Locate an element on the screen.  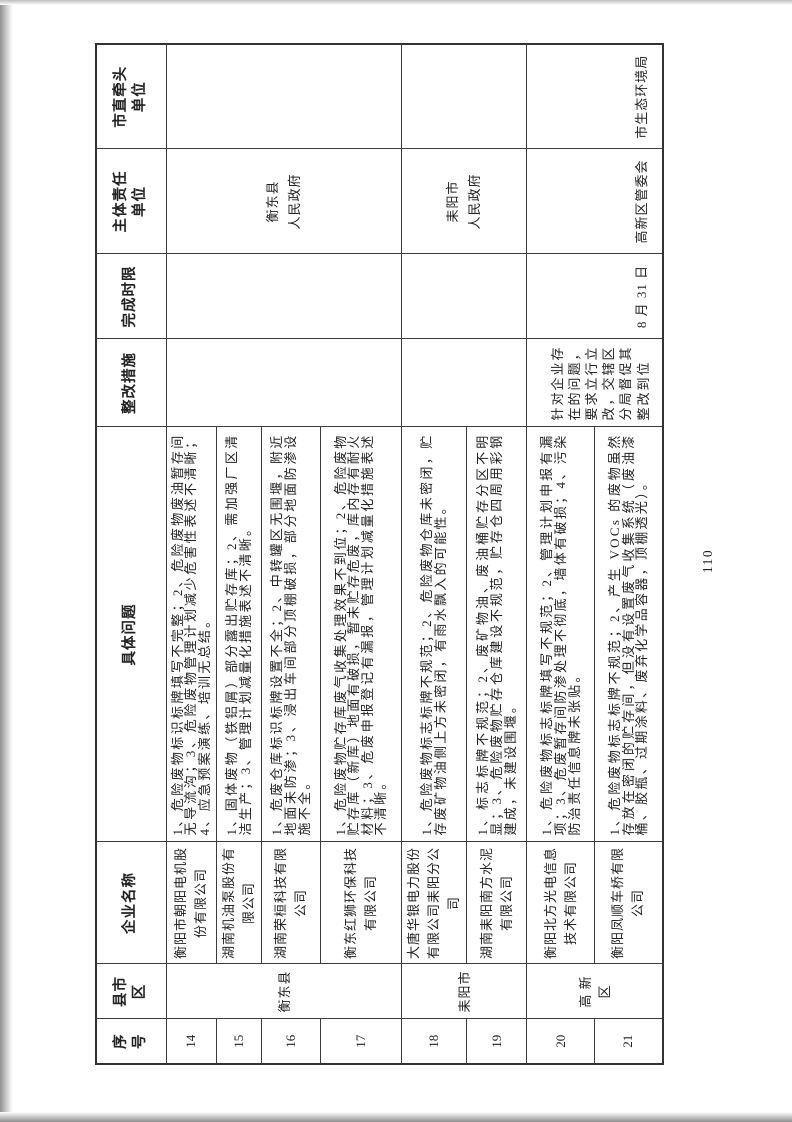
header-cell-deadline: 完成时限 is located at coordinates (131, 296).